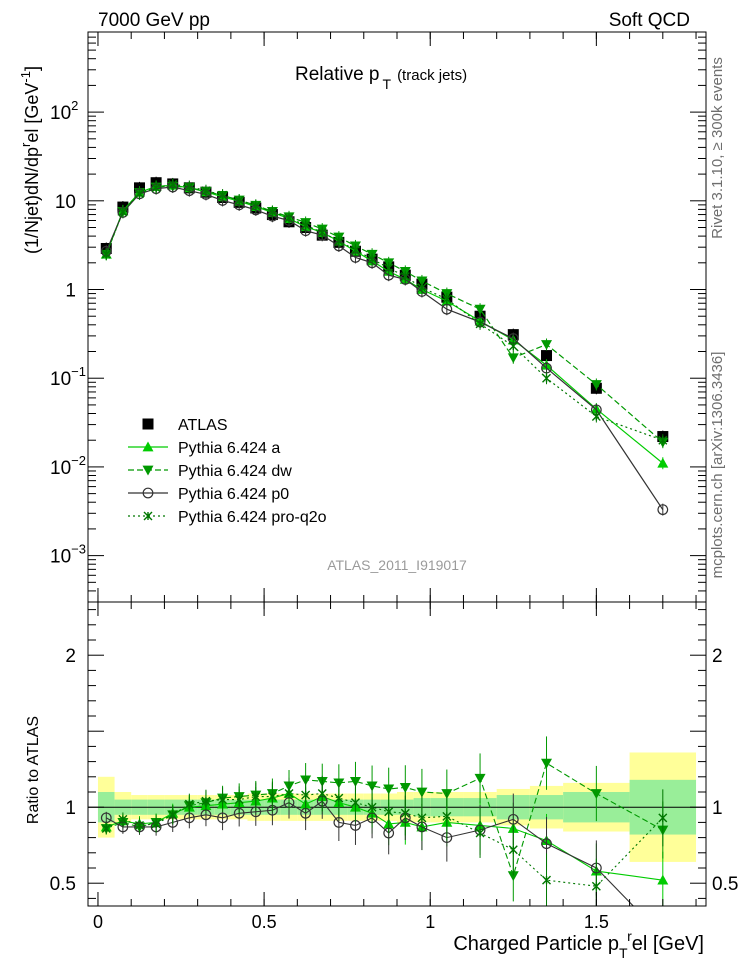  Describe the element at coordinates (30, 160) in the screenshot. I see `y-axis-label: (1/Njet)dN/dprel [GeV-1]` at that location.